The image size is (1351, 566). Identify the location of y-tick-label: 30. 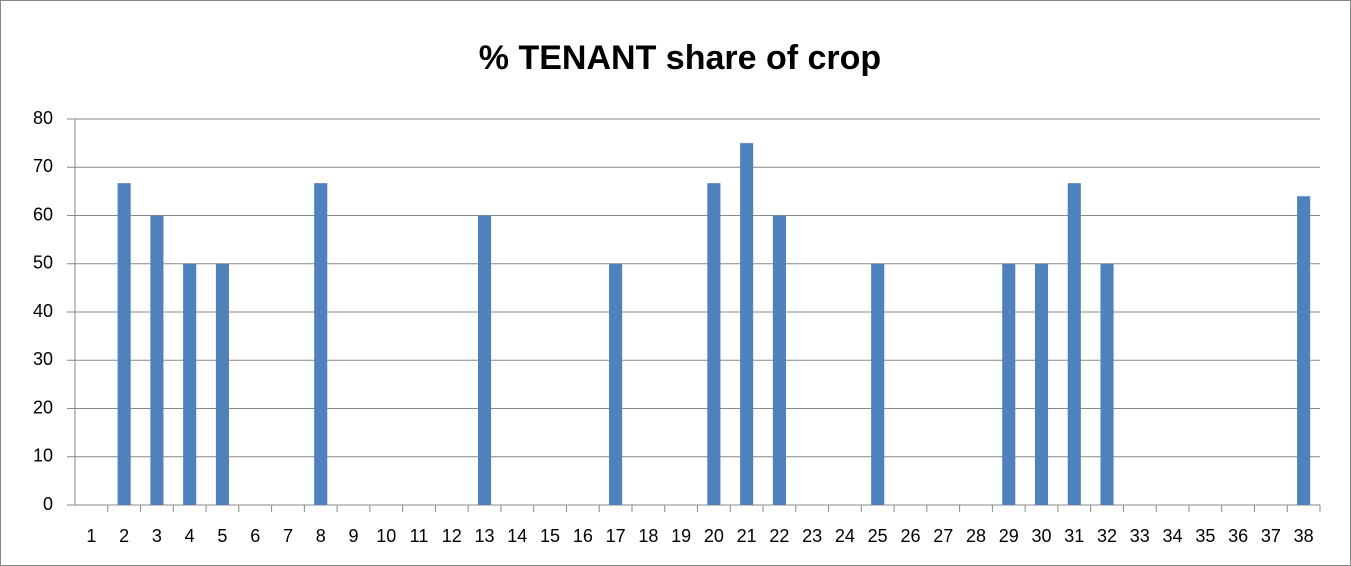
(43, 359).